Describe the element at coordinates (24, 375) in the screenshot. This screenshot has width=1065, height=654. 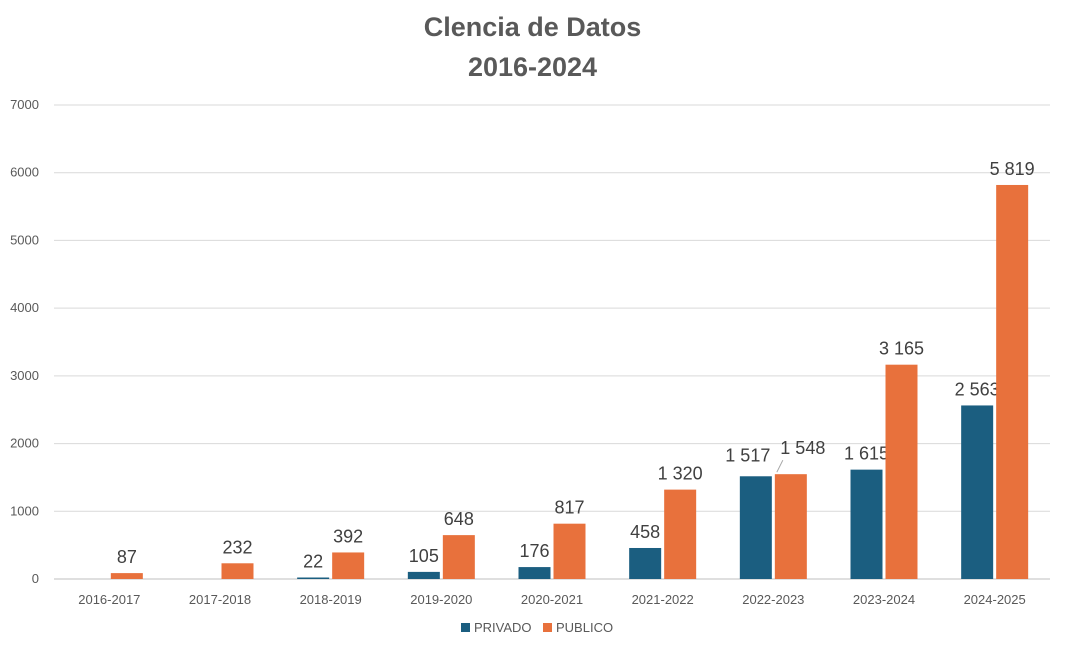
I see `y-tick-label: 3000` at that location.